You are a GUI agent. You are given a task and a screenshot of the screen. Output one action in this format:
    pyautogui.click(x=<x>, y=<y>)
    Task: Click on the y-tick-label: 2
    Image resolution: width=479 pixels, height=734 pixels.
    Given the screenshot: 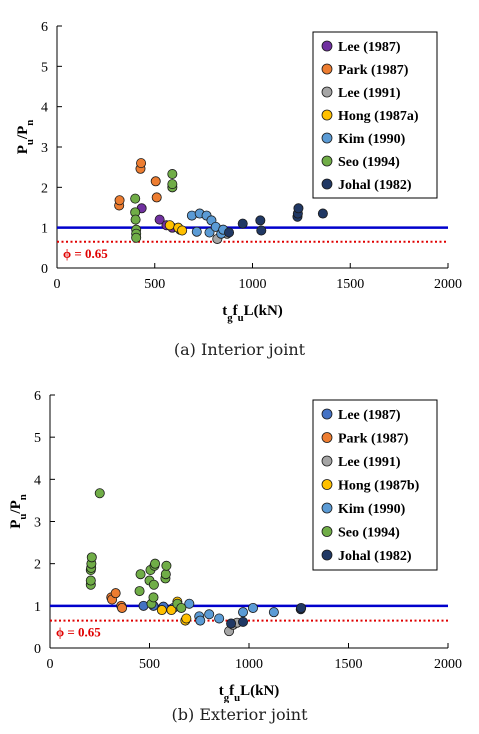 What is the action you would take?
    pyautogui.click(x=44, y=188)
    